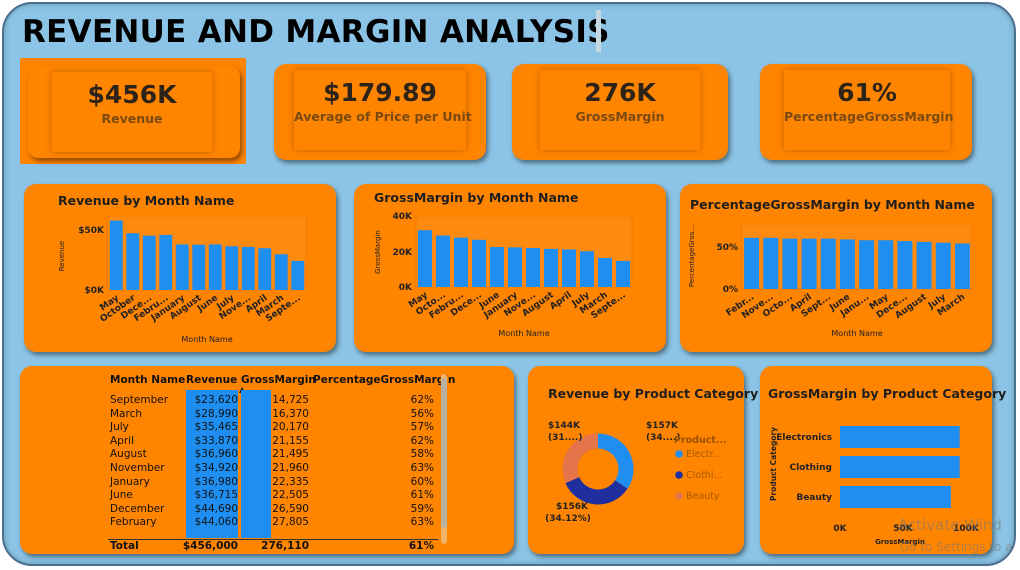 This screenshot has height=570, width=1020. I want to click on kpi-avg-price-value: $179.89, so click(380, 92).